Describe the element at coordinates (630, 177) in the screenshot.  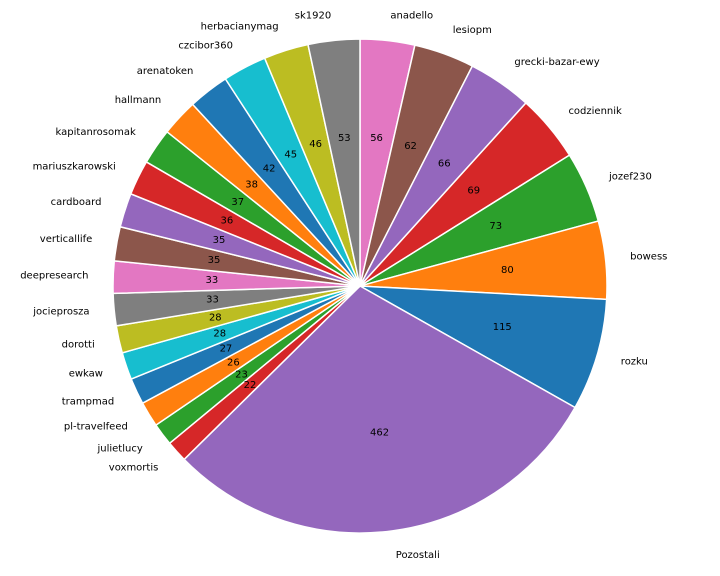
I see `slice-label-jozef230: jozef230` at that location.